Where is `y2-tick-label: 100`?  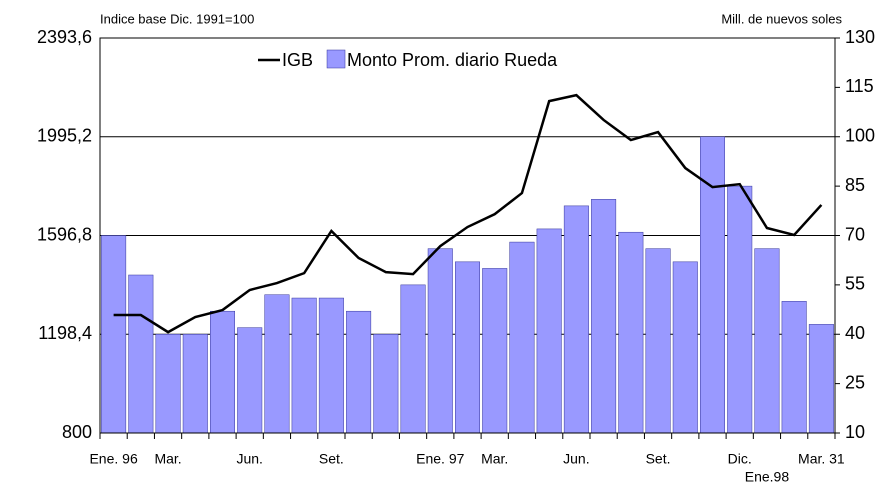
y2-tick-label: 100 is located at coordinates (860, 136).